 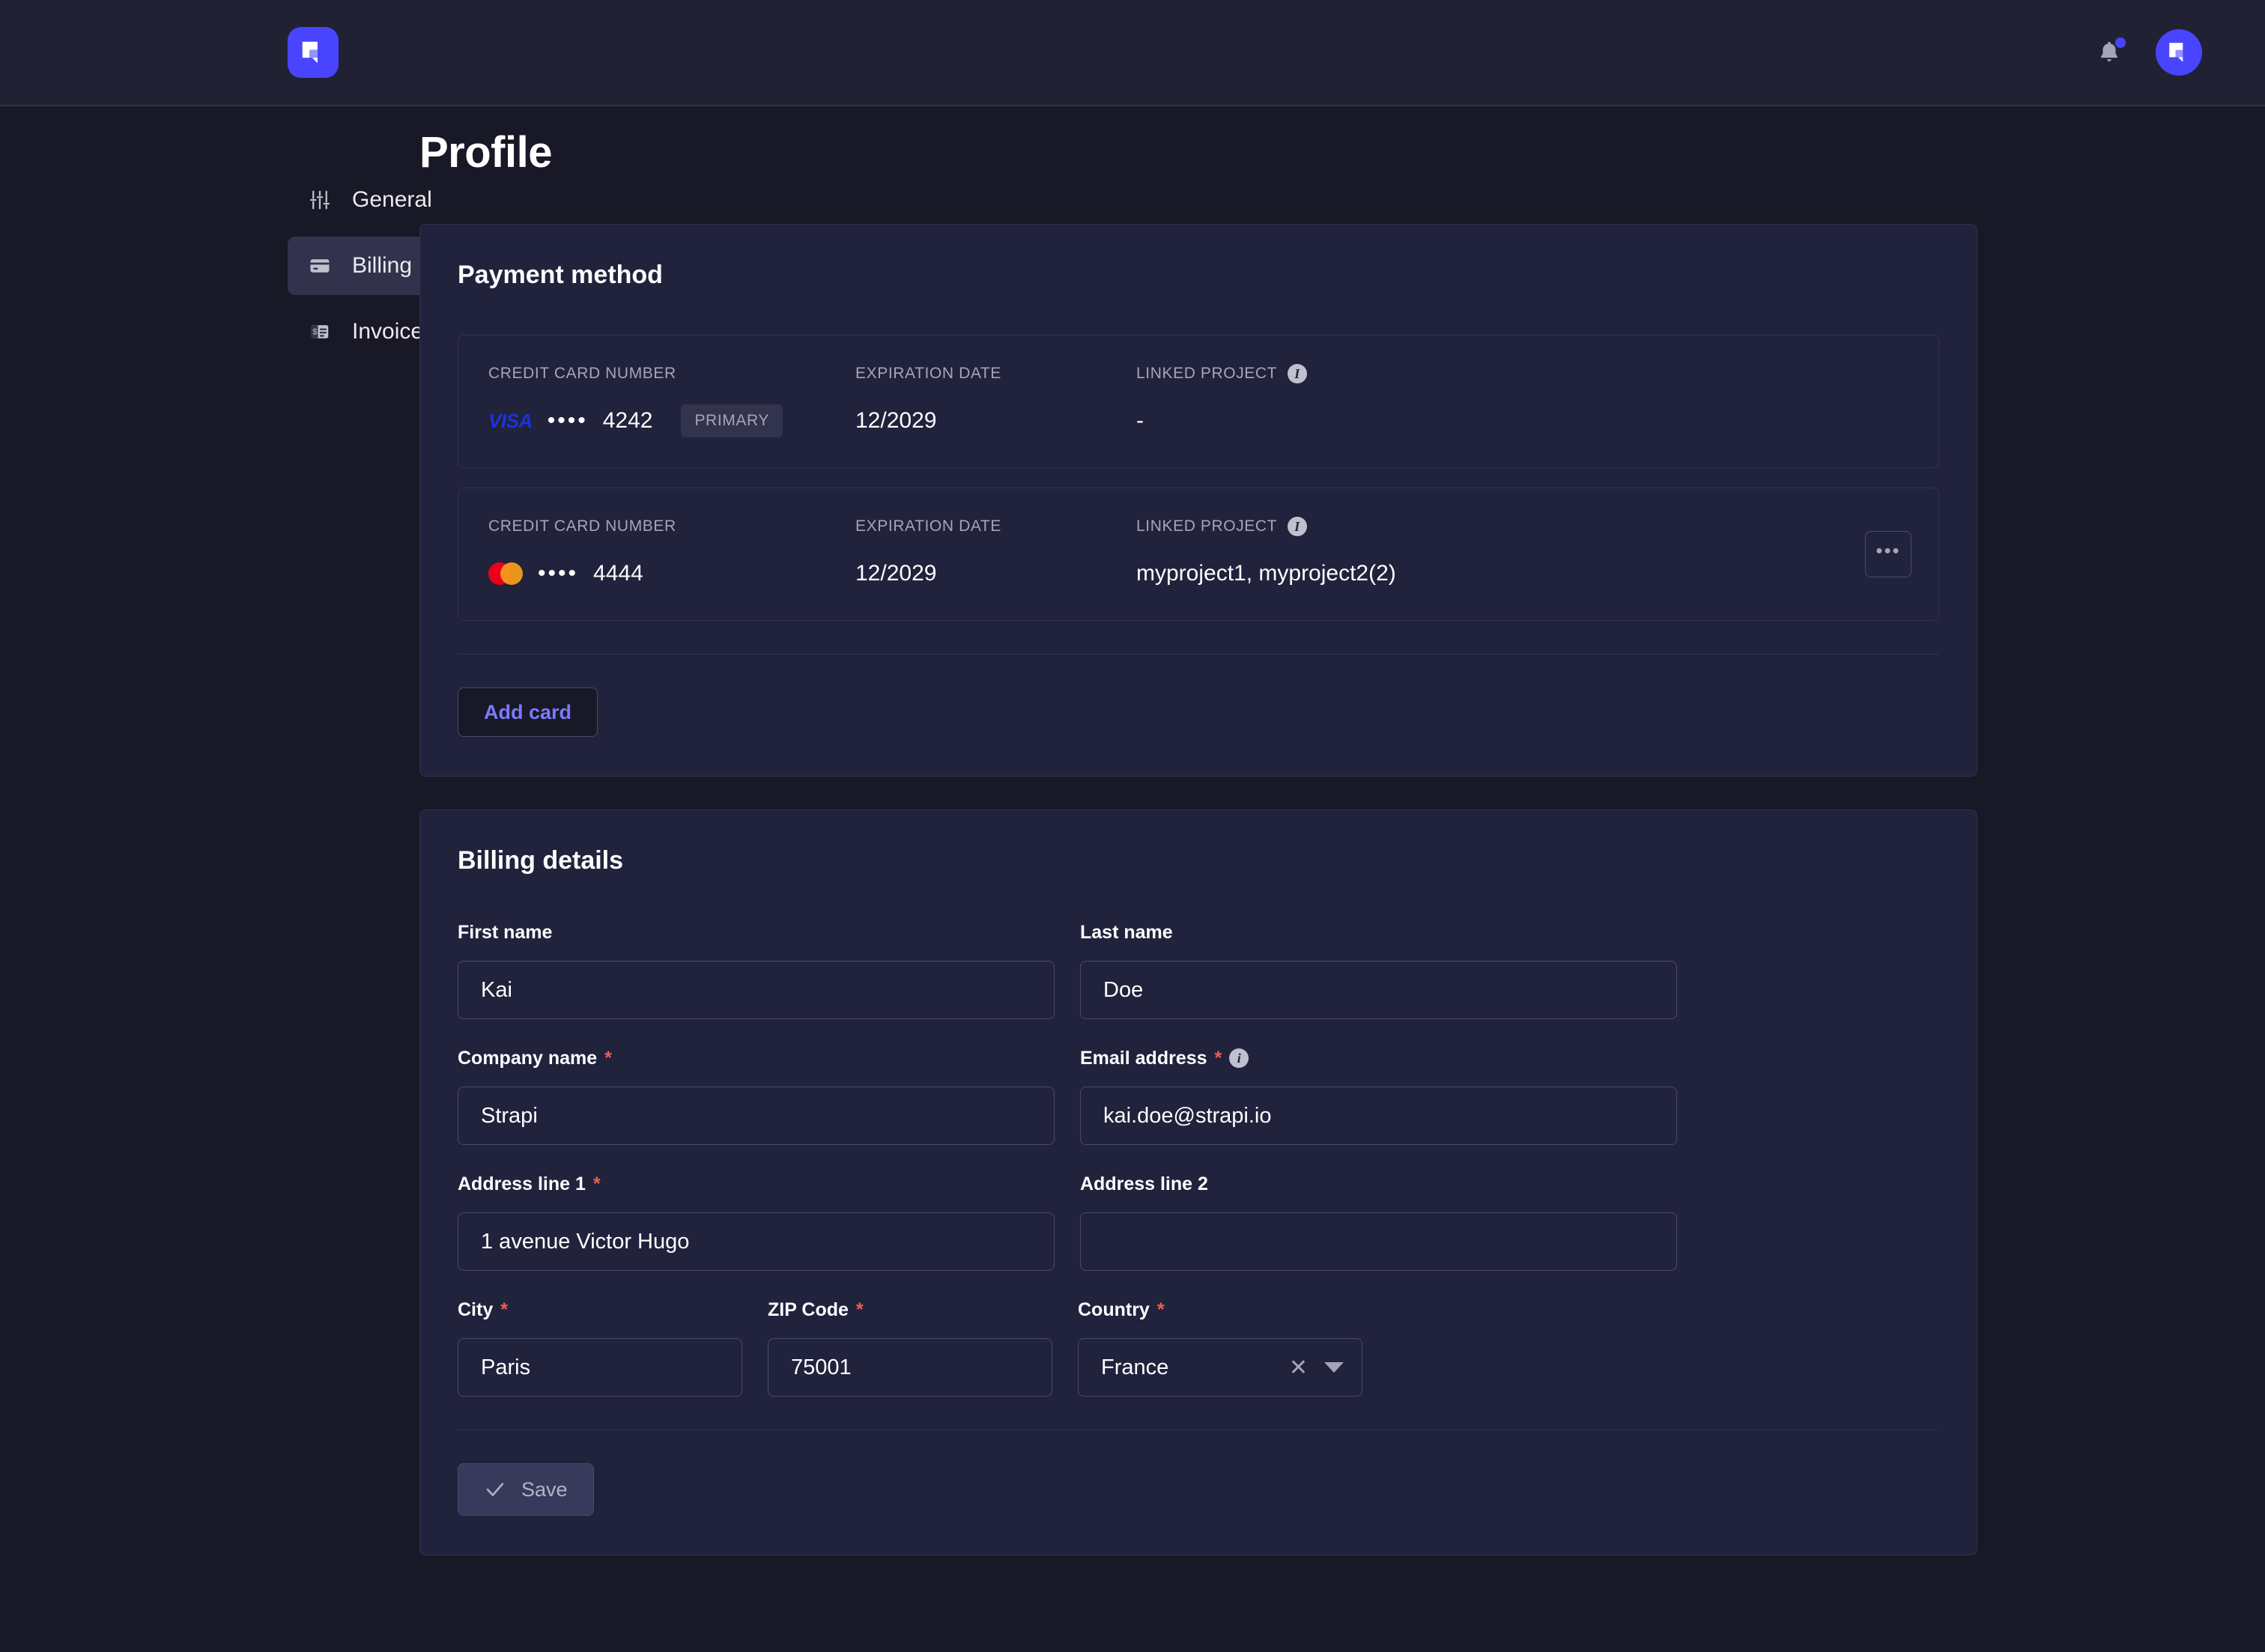 What do you see at coordinates (757, 1116) in the screenshot?
I see `company-name-input: Strapi` at bounding box center [757, 1116].